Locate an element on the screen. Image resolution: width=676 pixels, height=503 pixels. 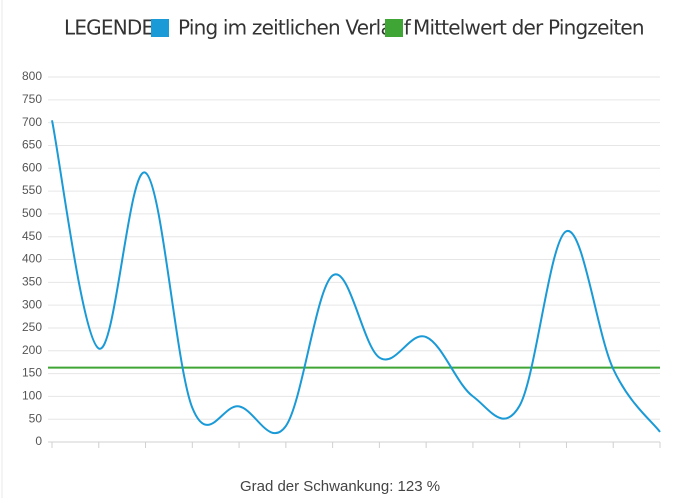
y-tick-label: 400 is located at coordinates (32, 259).